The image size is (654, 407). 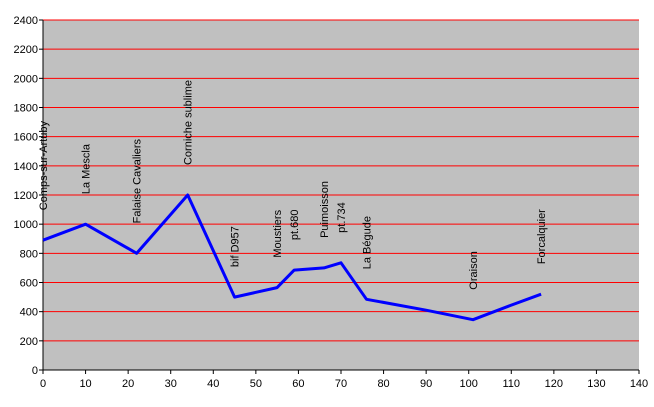 What do you see at coordinates (43, 384) in the screenshot?
I see `x-tick-label: 0` at bounding box center [43, 384].